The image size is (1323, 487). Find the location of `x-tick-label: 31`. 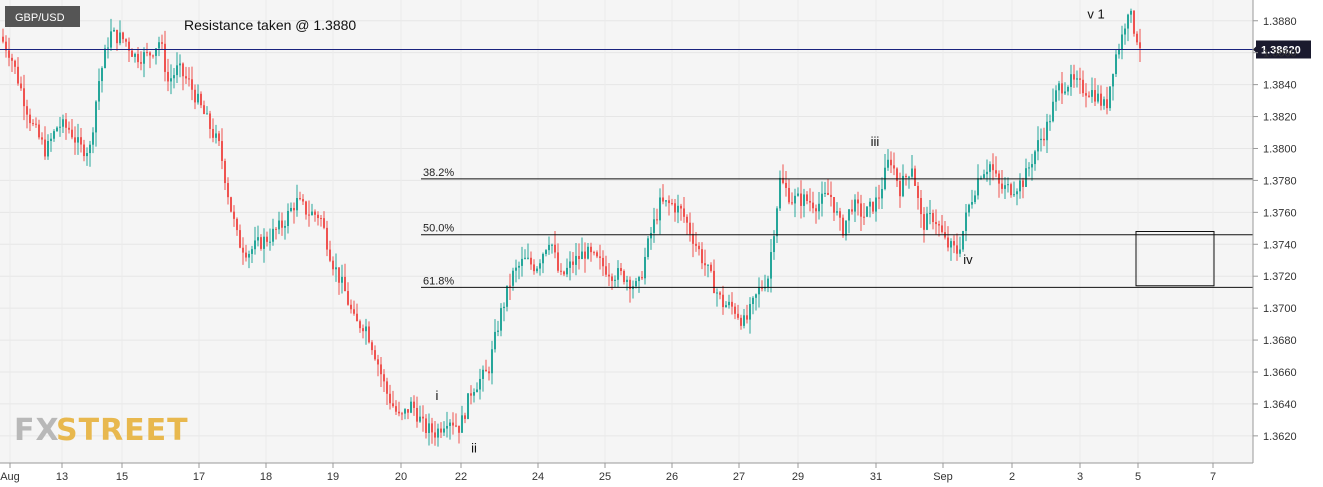

x-tick-label: 31 is located at coordinates (876, 477).